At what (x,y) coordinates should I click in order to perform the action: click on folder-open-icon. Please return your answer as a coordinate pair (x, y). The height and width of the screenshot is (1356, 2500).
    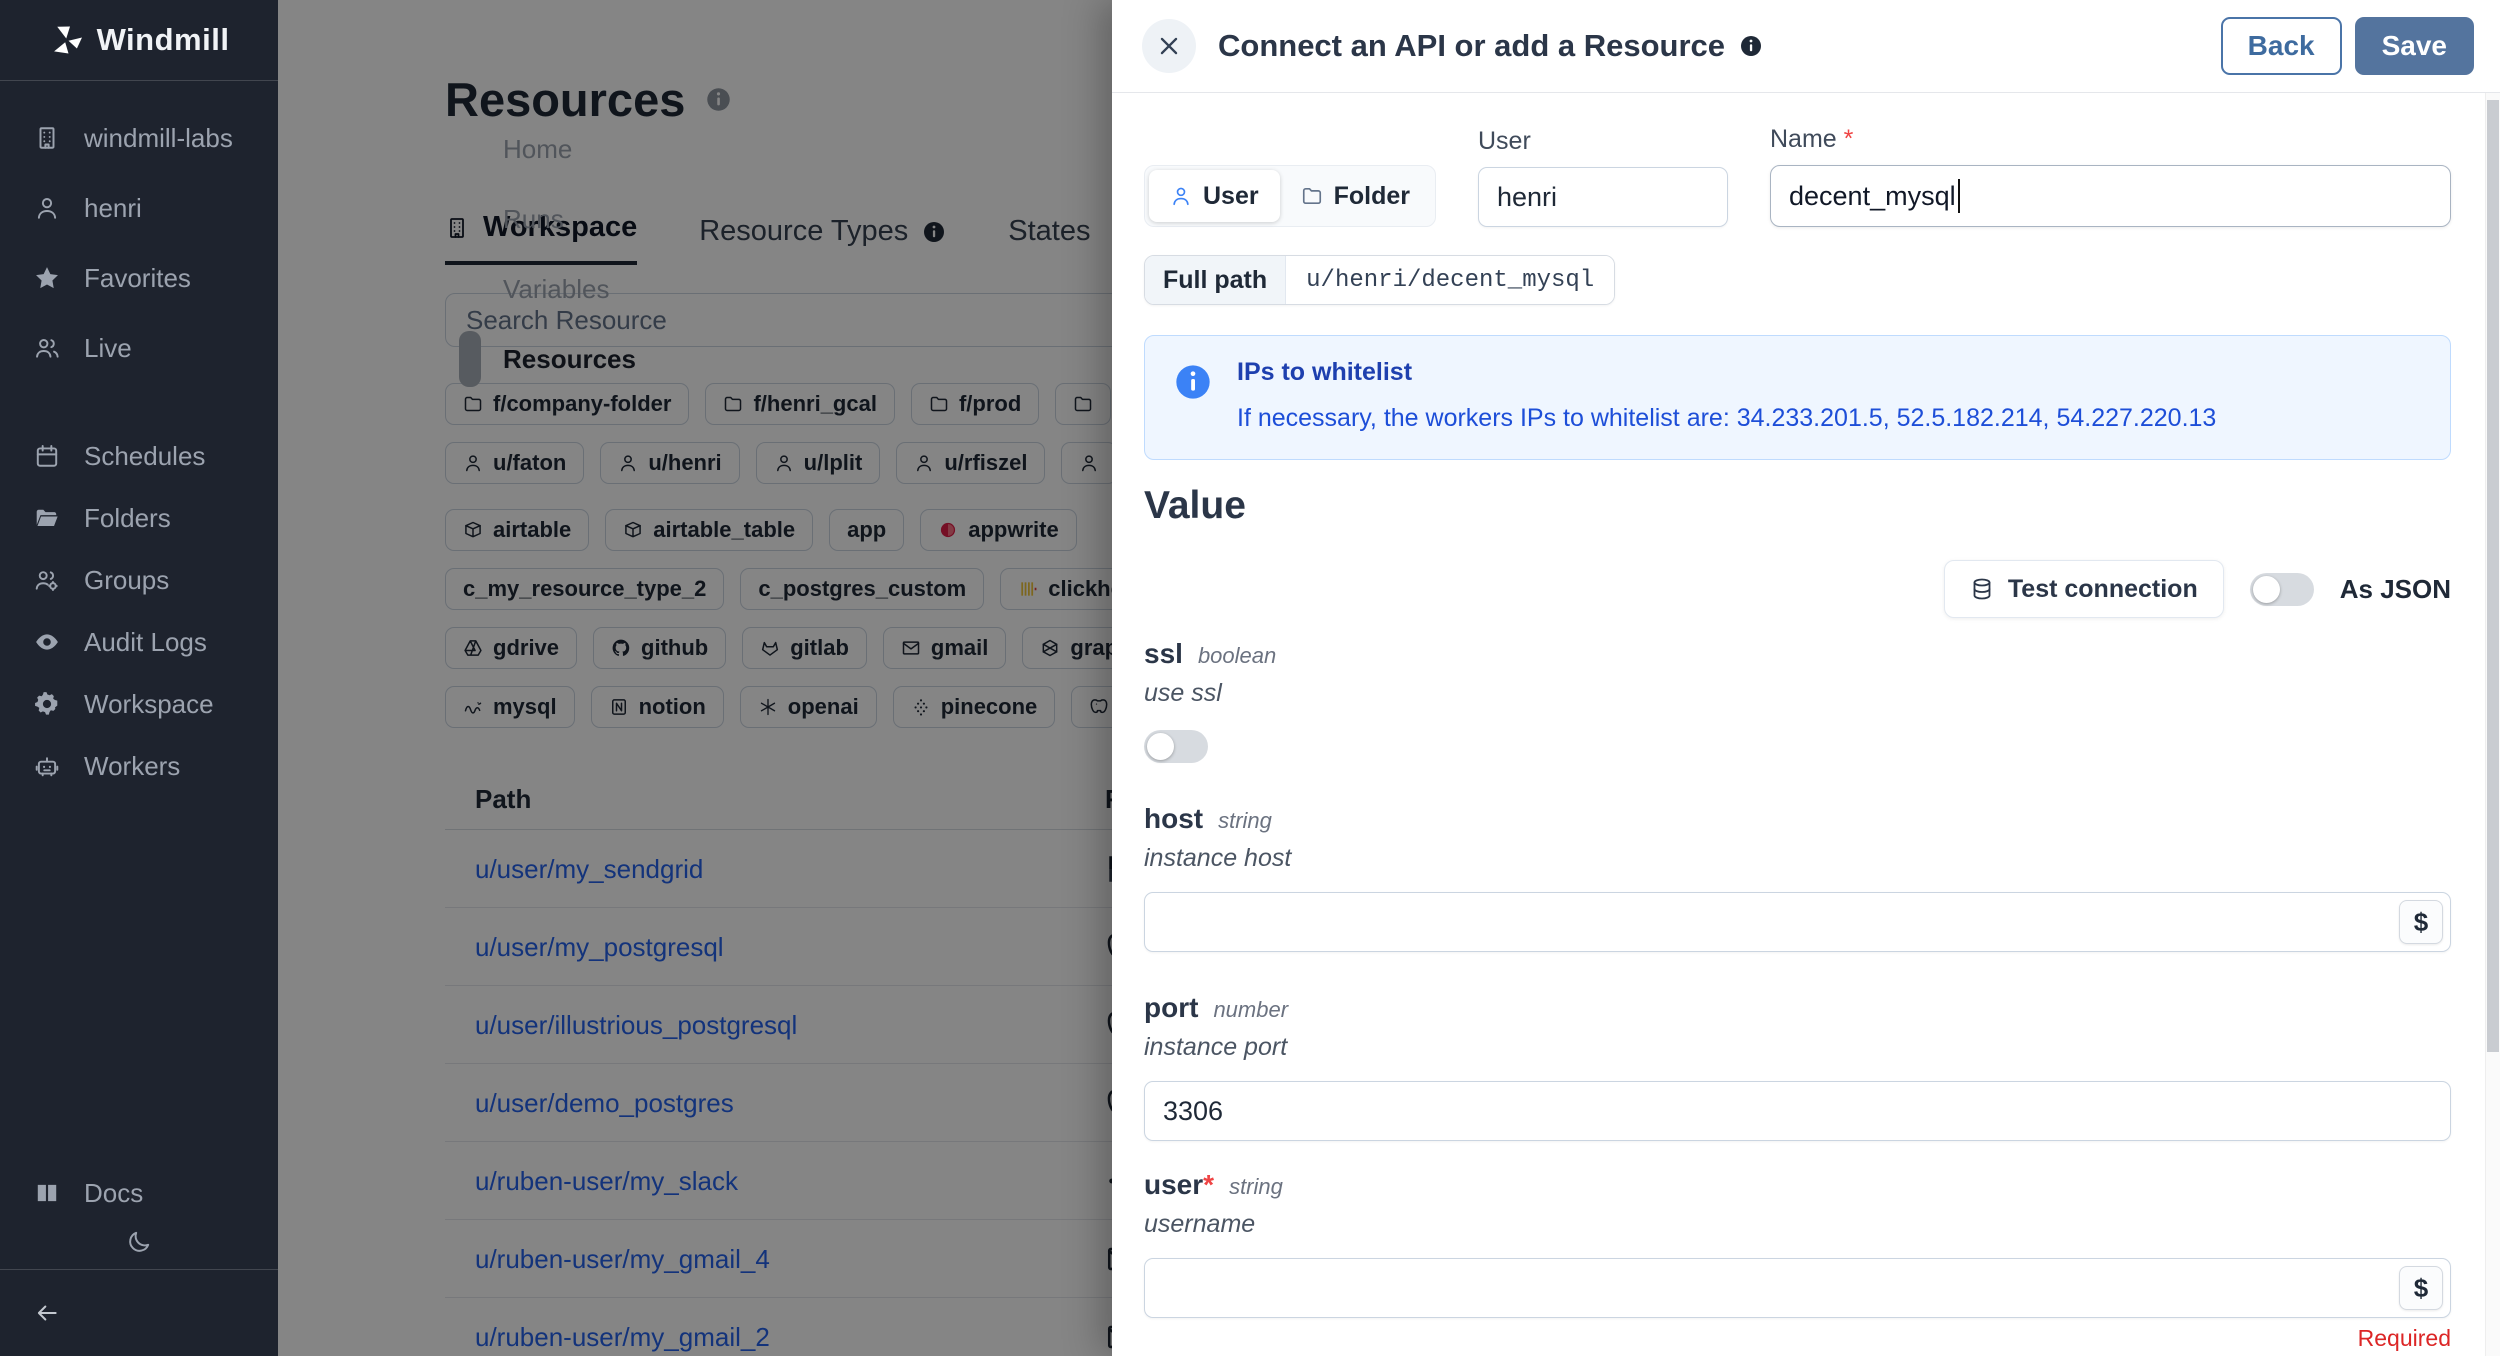
    Looking at the image, I should click on (47, 518).